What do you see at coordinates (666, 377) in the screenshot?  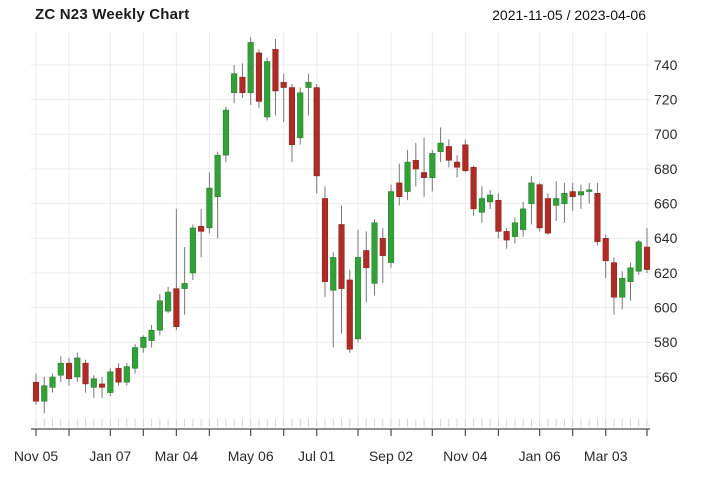 I see `y-tick-label: 560` at bounding box center [666, 377].